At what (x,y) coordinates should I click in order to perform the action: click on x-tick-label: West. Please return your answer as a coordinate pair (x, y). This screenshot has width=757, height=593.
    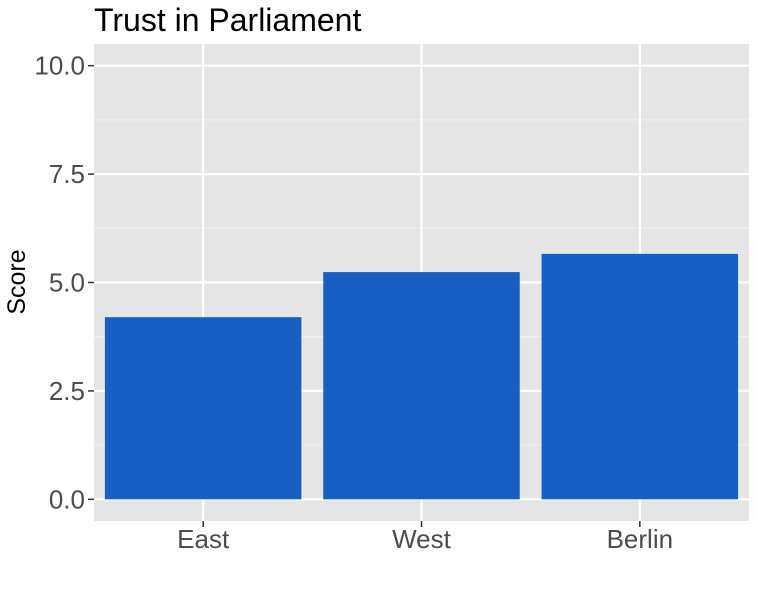
    Looking at the image, I should click on (422, 539).